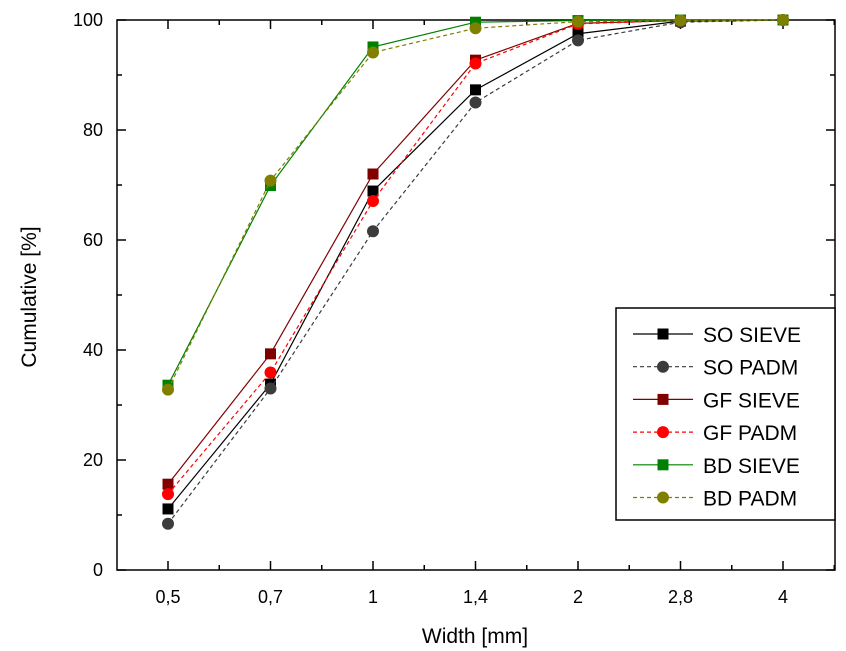 The width and height of the screenshot is (846, 651). I want to click on x-tick-label: 1,4, so click(475, 597).